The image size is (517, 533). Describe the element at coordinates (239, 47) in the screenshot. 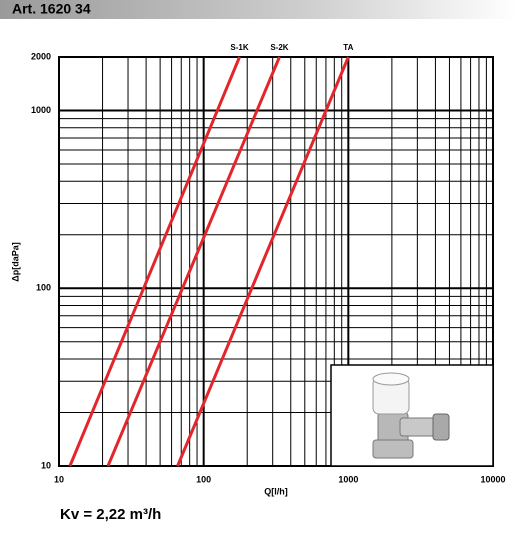

I see `series-label: S-1K` at that location.